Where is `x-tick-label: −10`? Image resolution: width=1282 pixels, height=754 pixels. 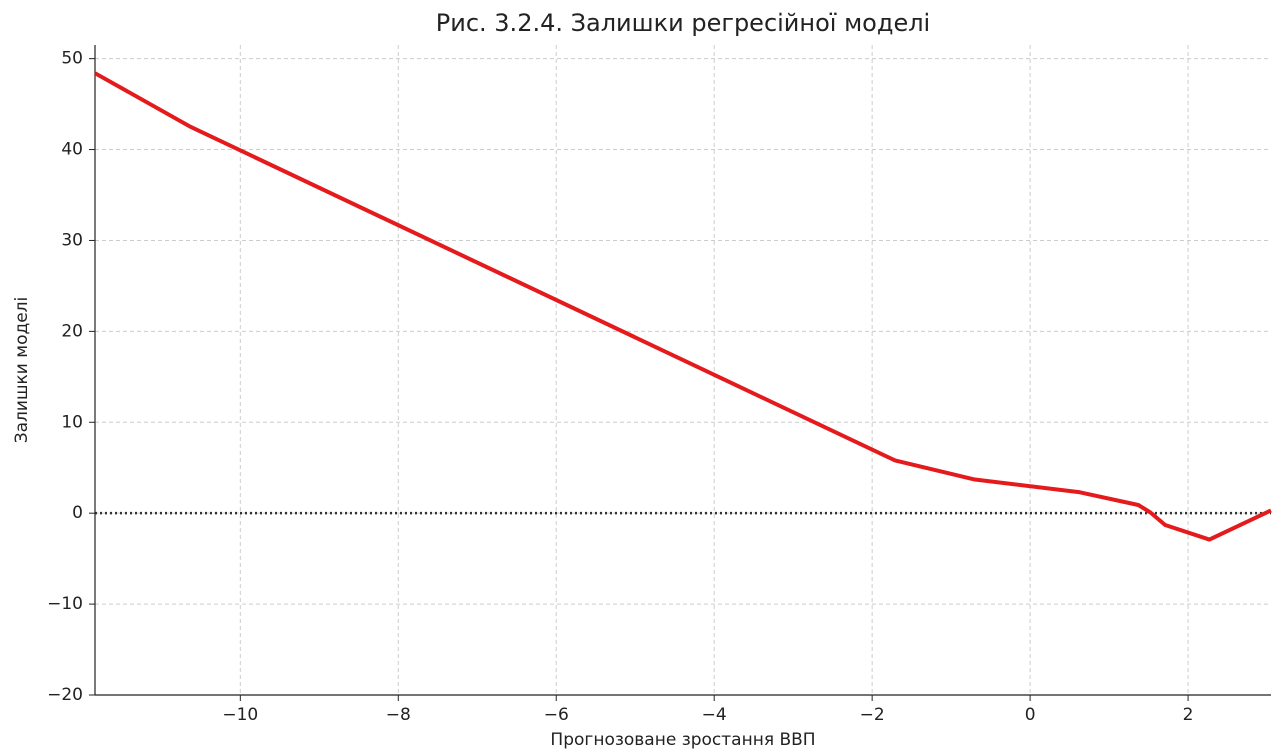
x-tick-label: −10 is located at coordinates (240, 715).